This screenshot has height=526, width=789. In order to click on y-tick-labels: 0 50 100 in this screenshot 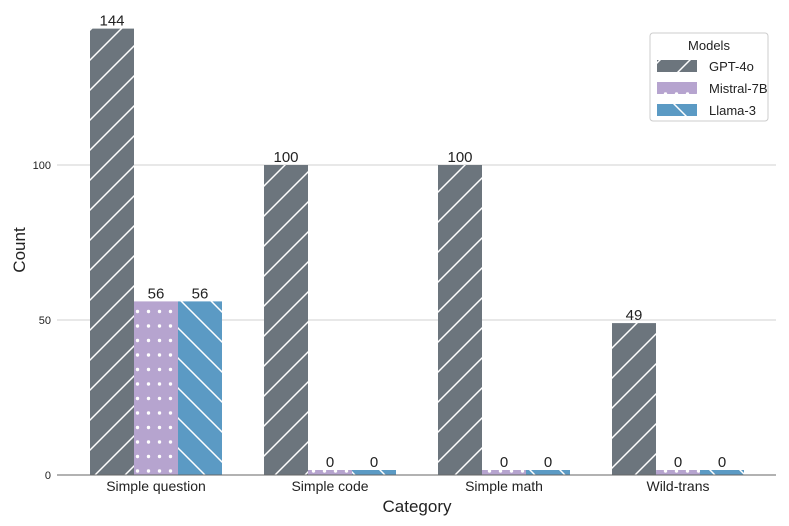, I will do `click(42, 321)`.